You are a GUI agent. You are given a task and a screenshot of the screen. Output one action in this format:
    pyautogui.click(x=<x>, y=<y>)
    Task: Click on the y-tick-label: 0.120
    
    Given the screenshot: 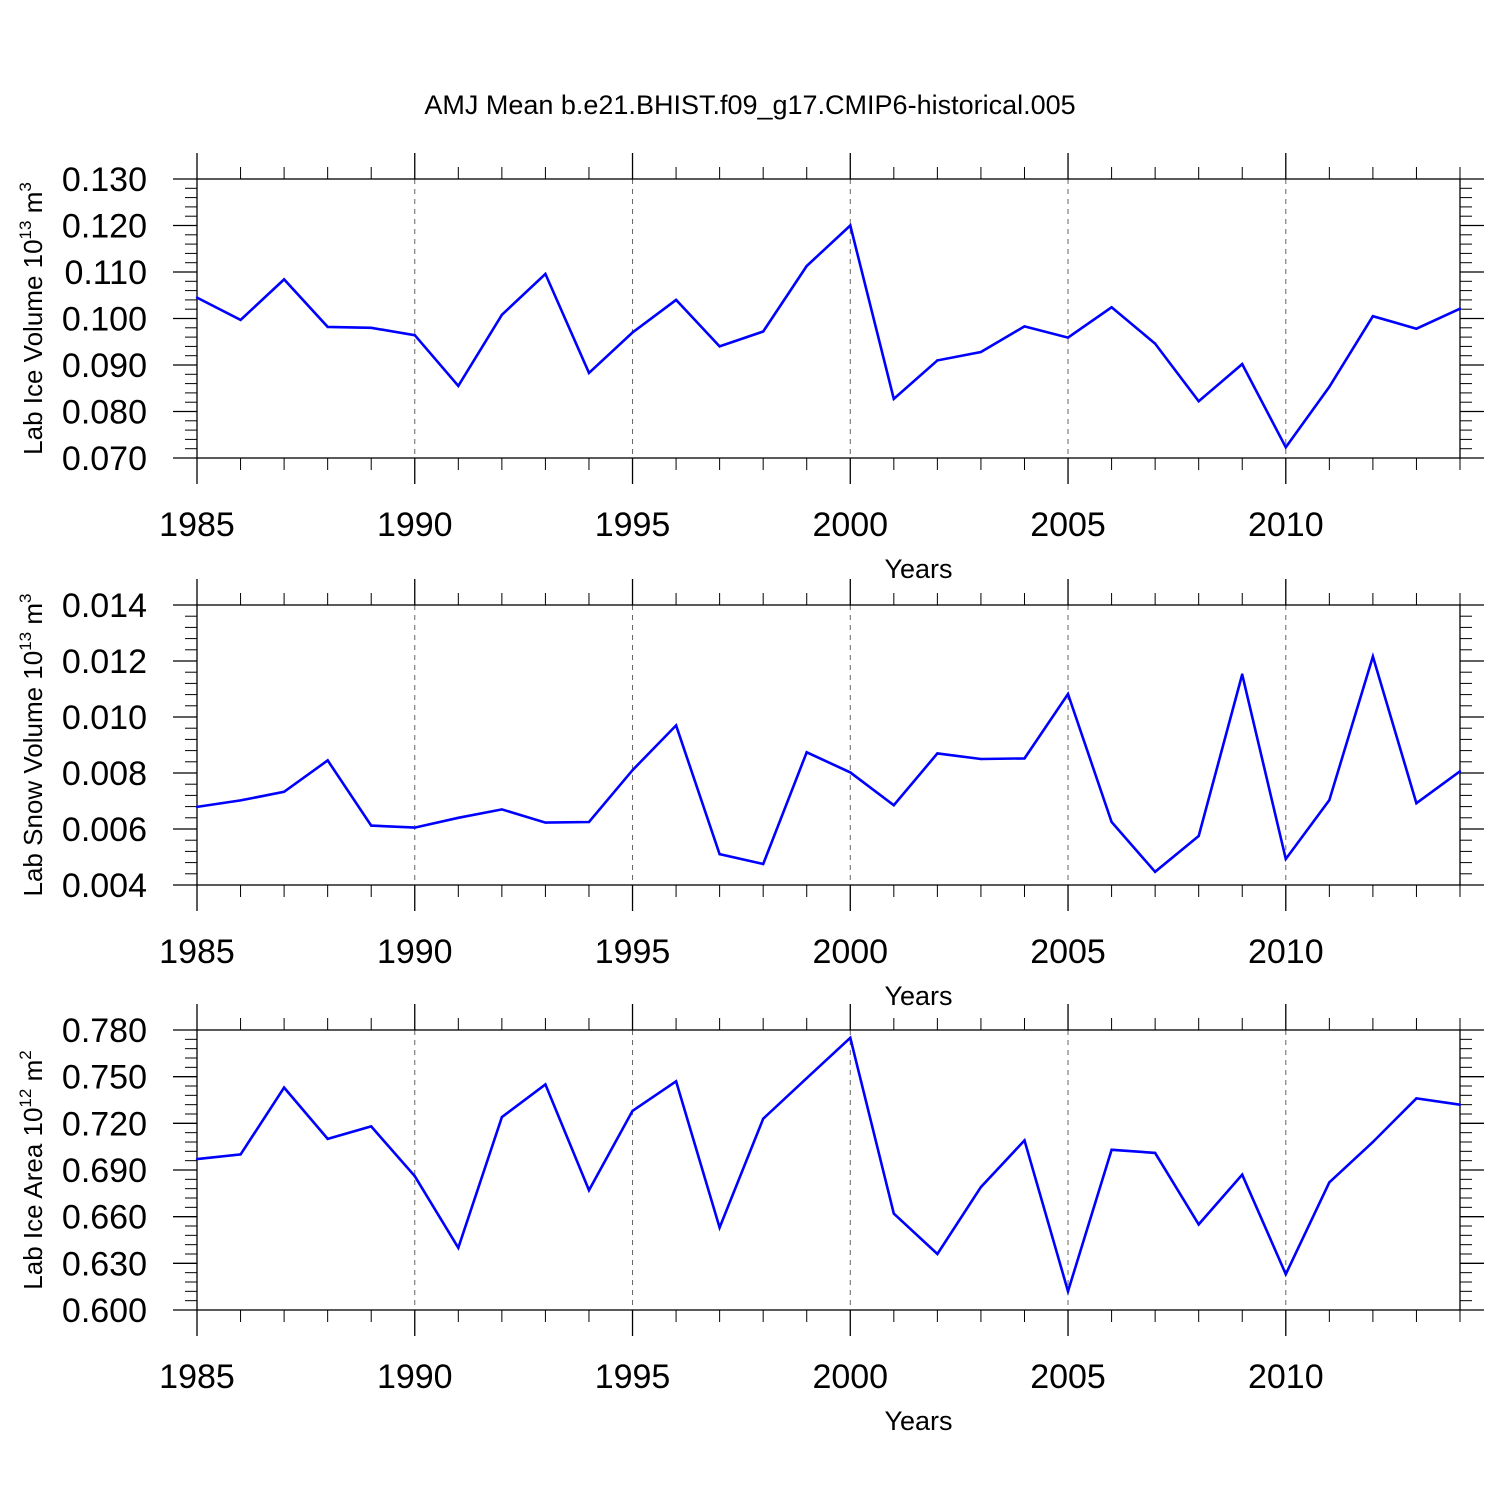 What is the action you would take?
    pyautogui.click(x=104, y=227)
    